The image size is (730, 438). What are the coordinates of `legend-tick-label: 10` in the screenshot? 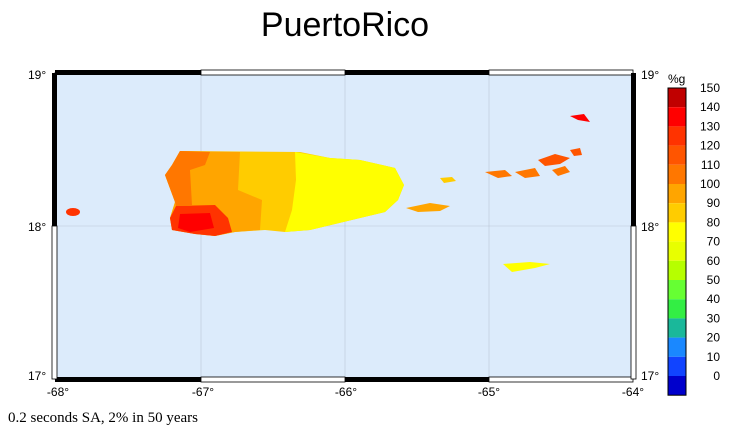 It's located at (714, 357).